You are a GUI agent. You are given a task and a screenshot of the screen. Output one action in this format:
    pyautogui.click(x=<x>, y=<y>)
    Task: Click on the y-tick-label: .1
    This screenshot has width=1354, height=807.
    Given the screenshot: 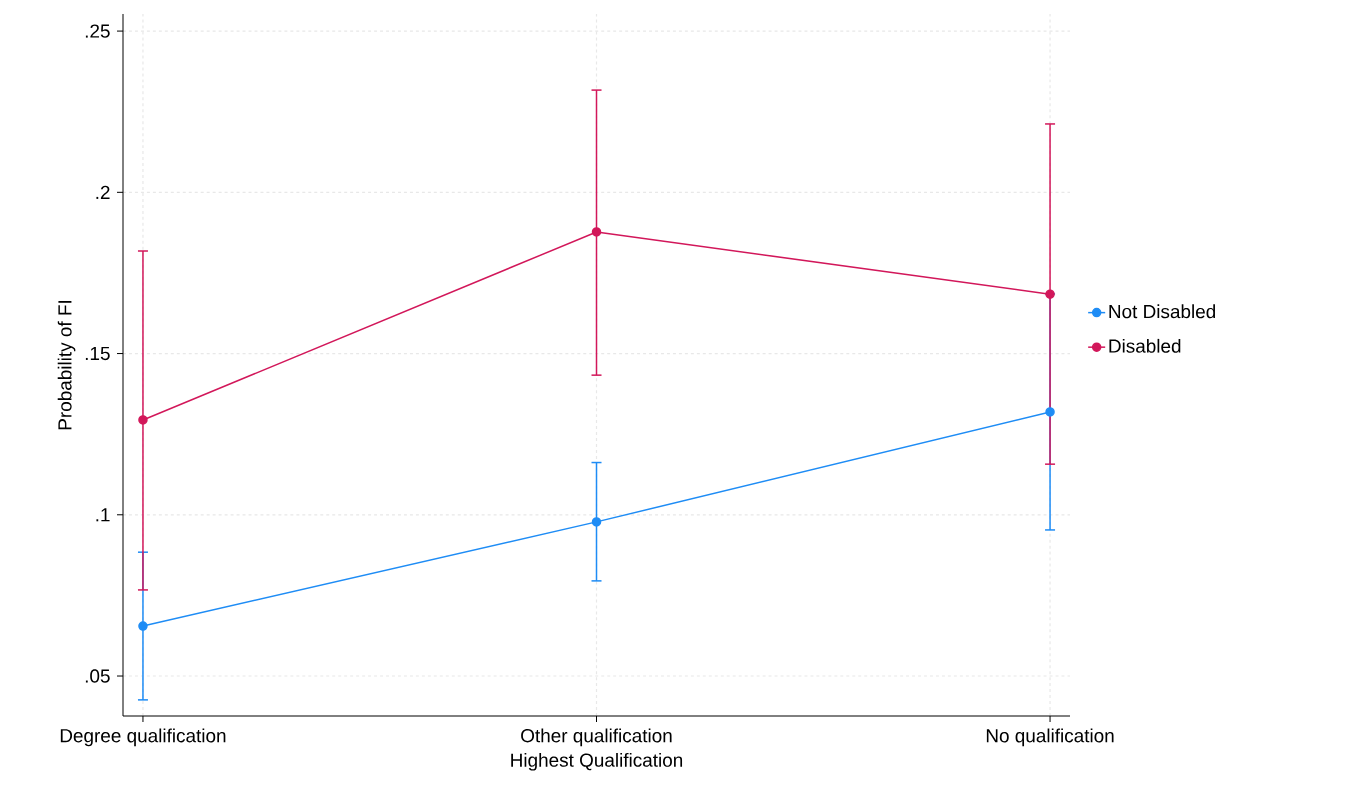 What is the action you would take?
    pyautogui.click(x=103, y=515)
    